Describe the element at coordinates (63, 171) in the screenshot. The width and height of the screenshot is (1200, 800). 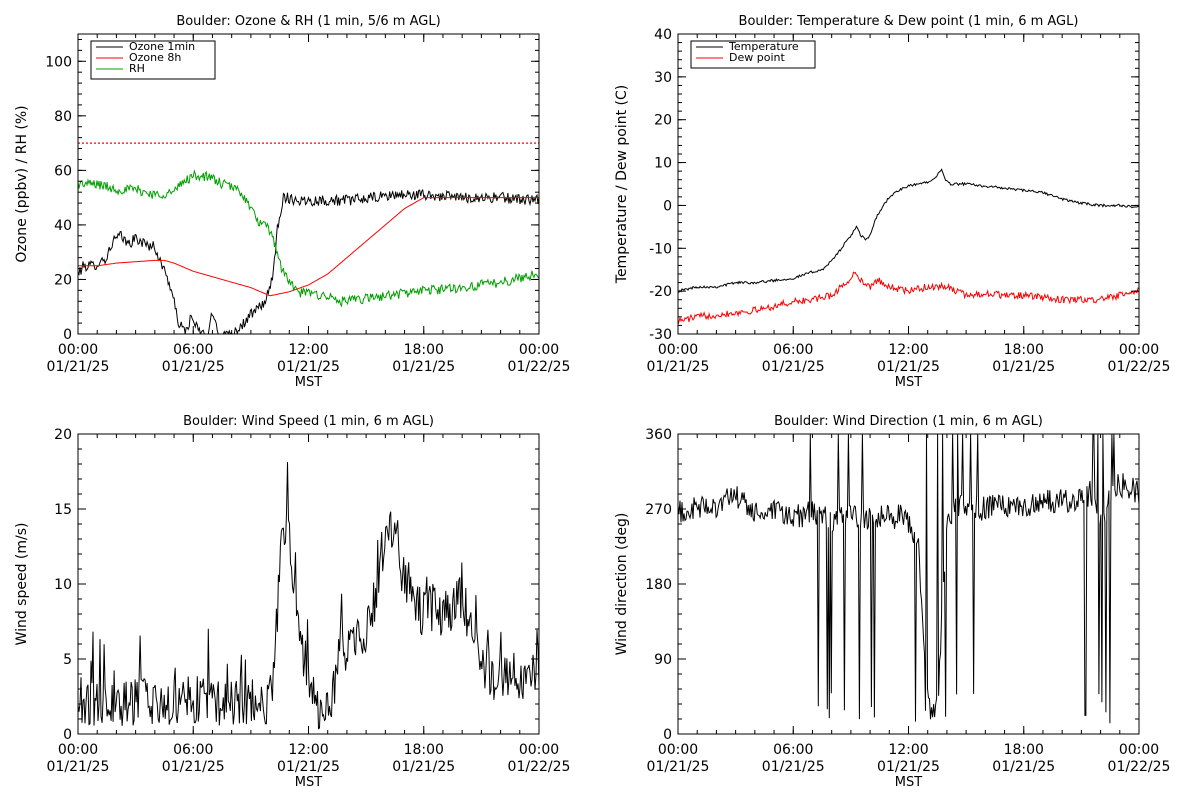
I see `y-tick-label: 60` at that location.